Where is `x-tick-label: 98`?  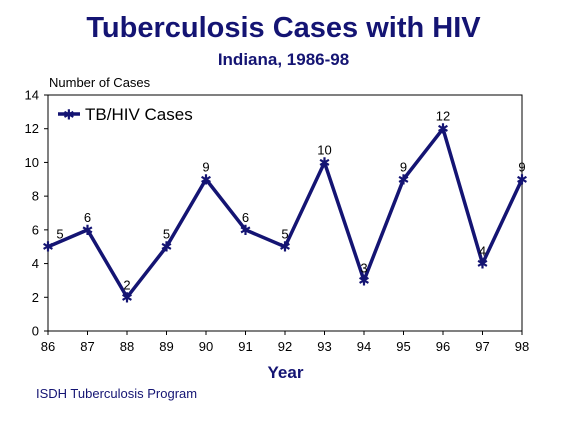
x-tick-label: 98 is located at coordinates (522, 346).